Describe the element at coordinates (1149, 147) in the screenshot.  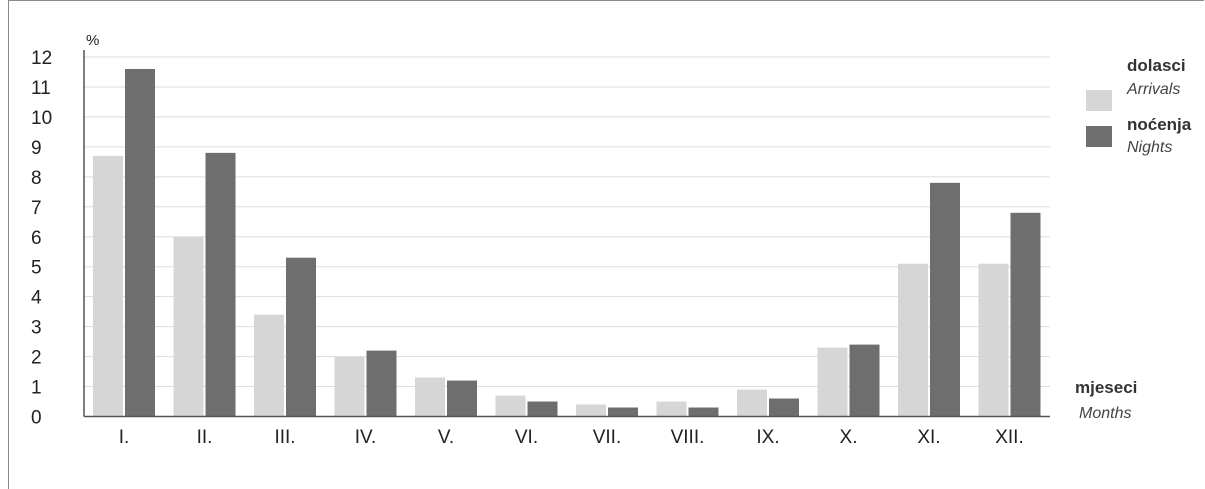
I see `legend-sublabel-nights: Nights` at that location.